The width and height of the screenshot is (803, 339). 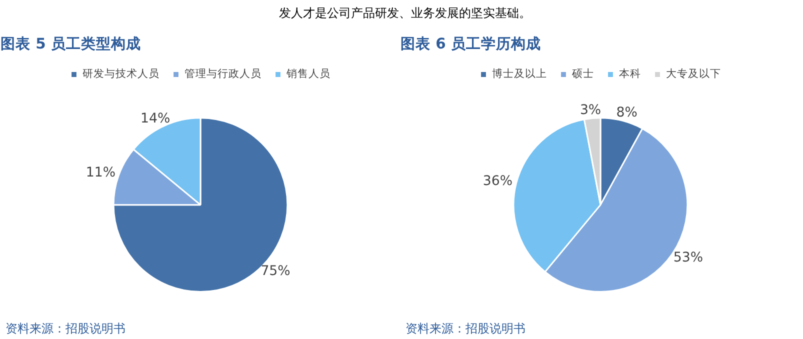 I want to click on legend-label: 博士及以上, so click(x=519, y=74).